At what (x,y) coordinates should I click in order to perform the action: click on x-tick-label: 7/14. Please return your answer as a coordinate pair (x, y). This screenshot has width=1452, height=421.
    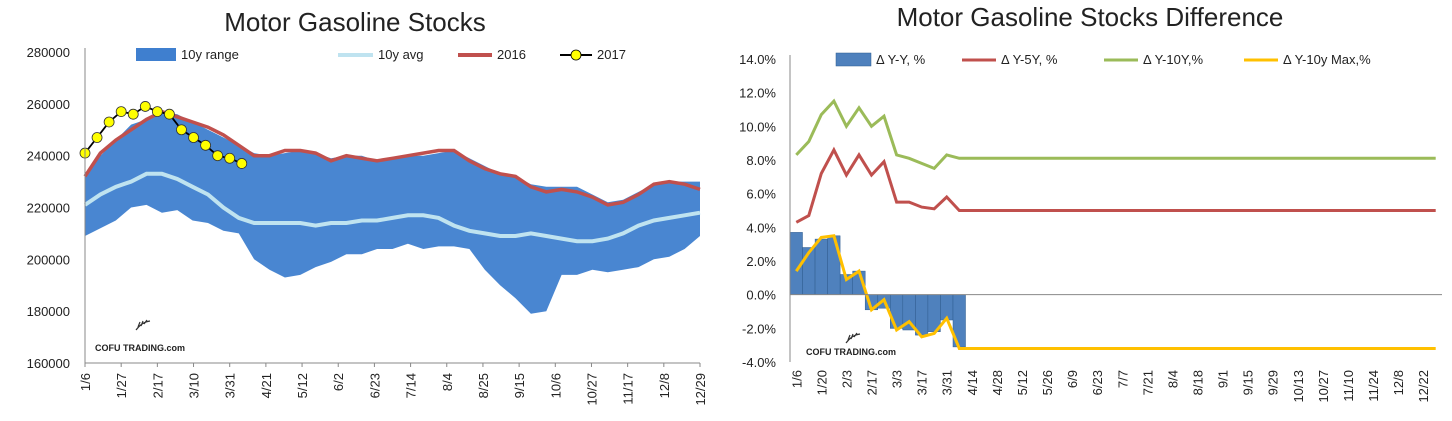
    Looking at the image, I should click on (411, 385).